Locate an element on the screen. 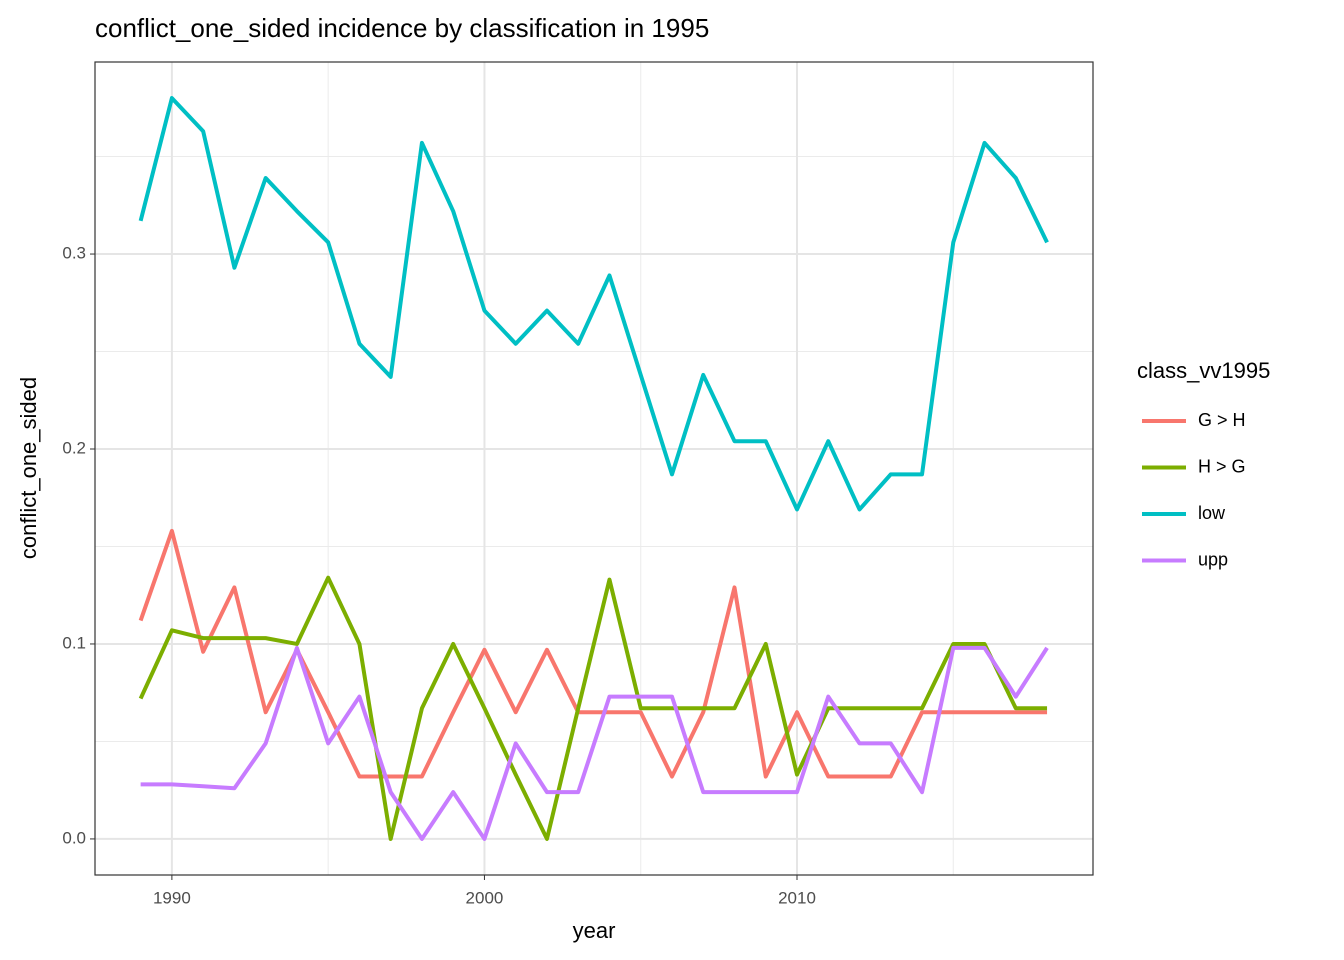  y-tick-label: 0.0 is located at coordinates (74, 837).